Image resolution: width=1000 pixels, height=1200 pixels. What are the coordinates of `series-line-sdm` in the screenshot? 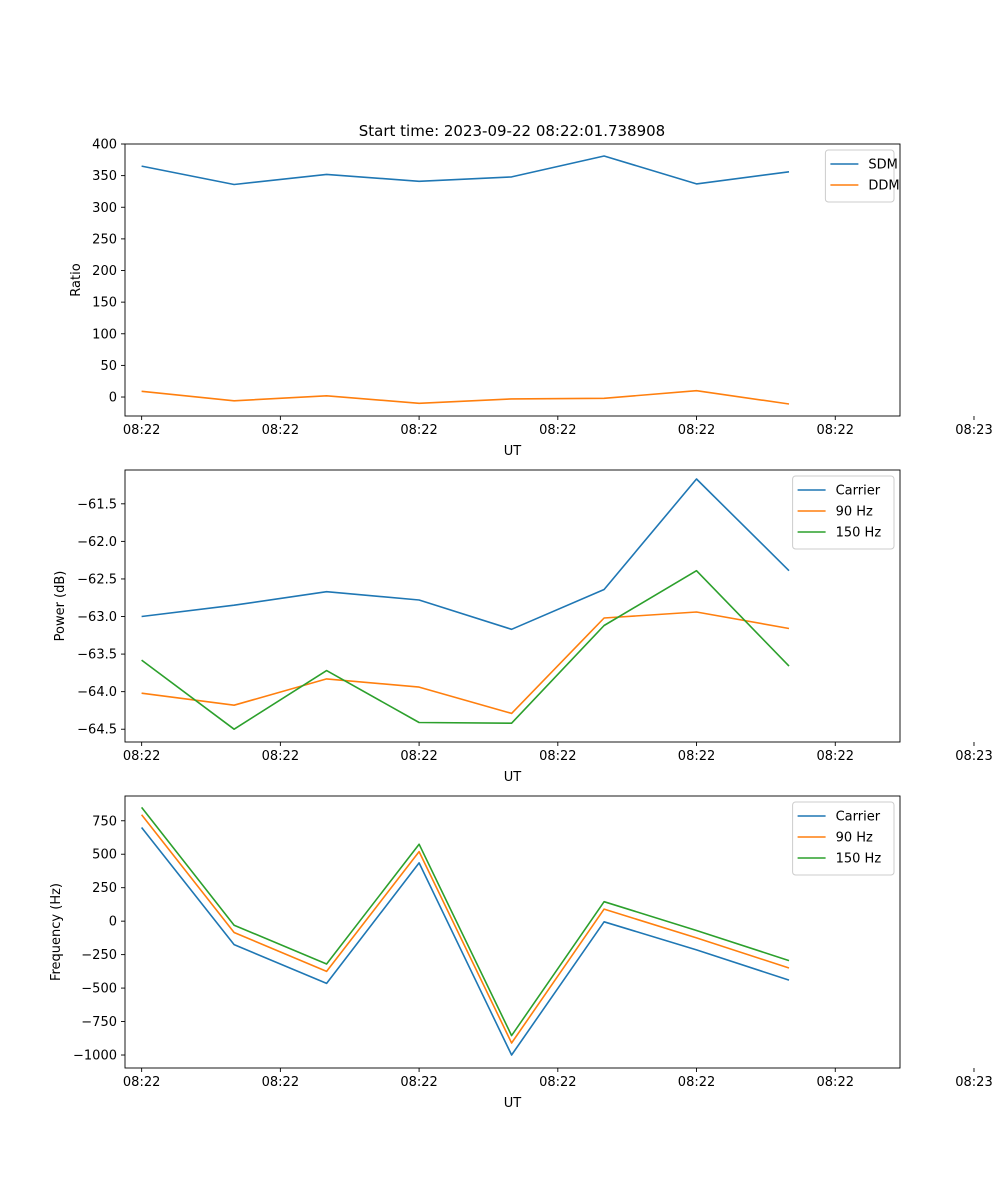 It's located at (465, 170).